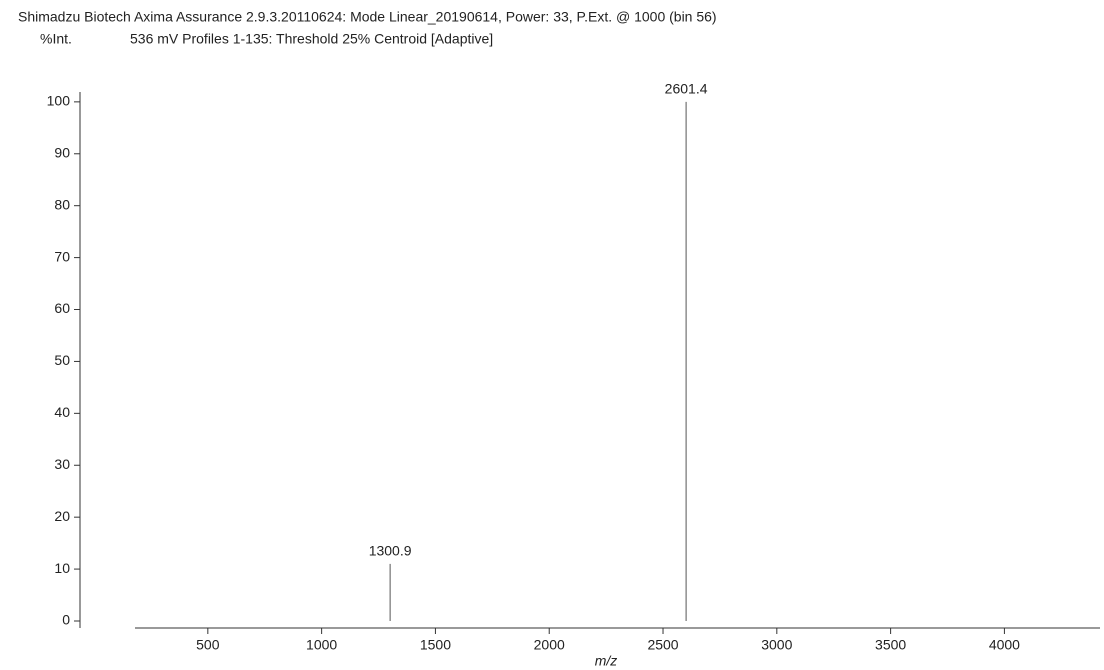 The height and width of the screenshot is (670, 1104). What do you see at coordinates (59, 101) in the screenshot?
I see `y-tick-label: 100` at bounding box center [59, 101].